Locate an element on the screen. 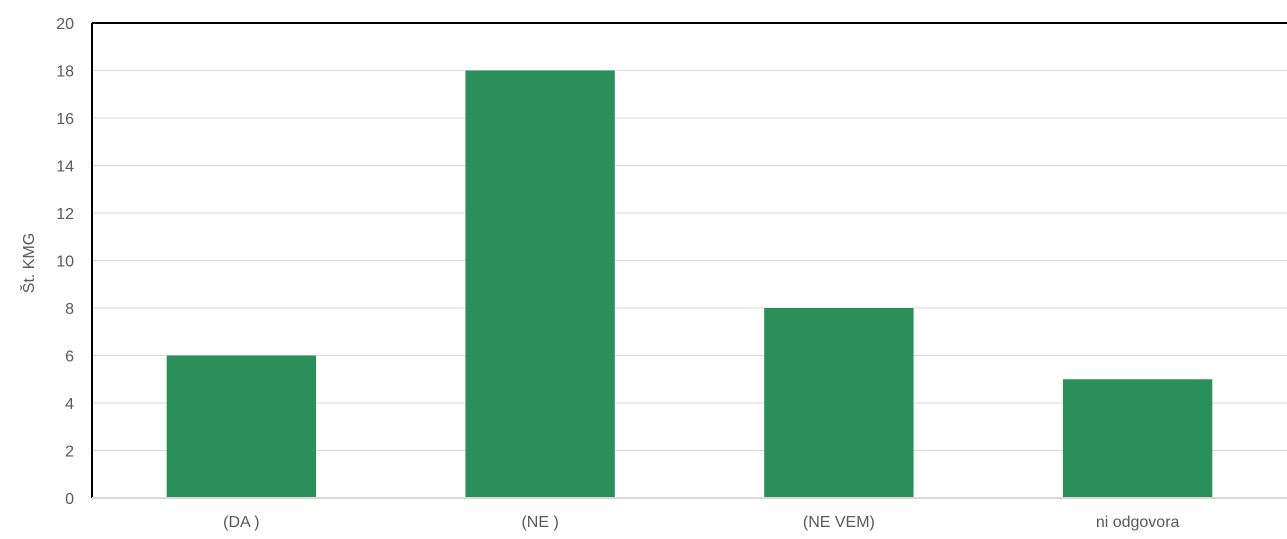 This screenshot has width=1287, height=539. y-tick-label: 2 is located at coordinates (69, 452).